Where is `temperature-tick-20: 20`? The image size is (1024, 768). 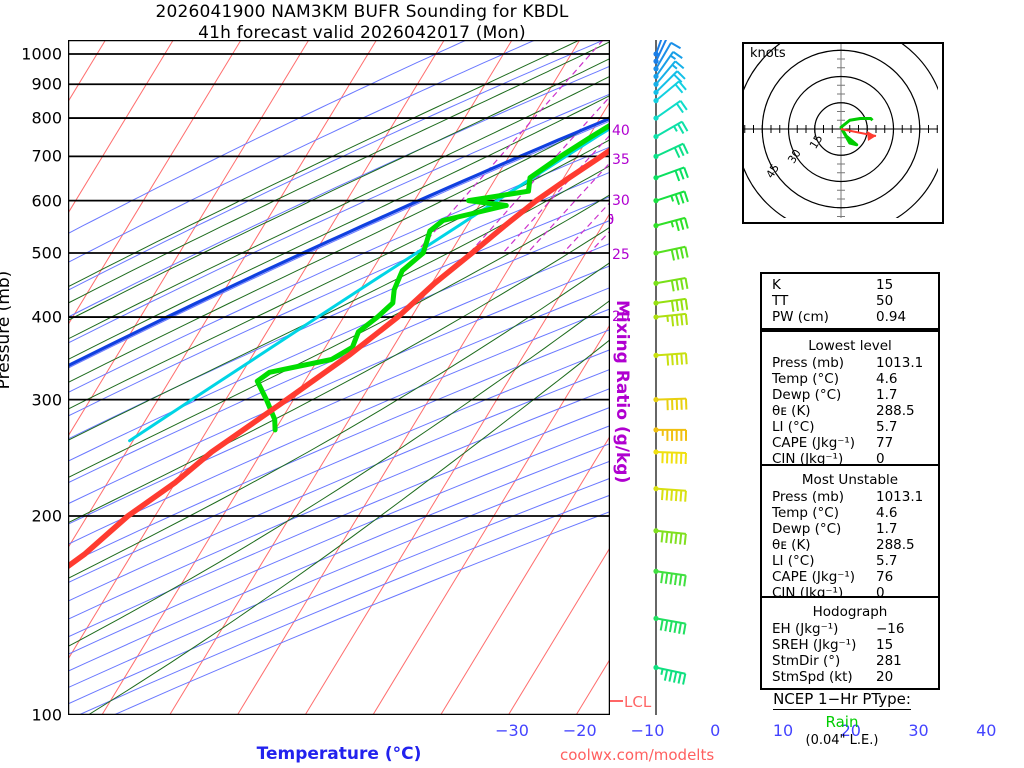
temperature-tick-20: 20 is located at coordinates (850, 730).